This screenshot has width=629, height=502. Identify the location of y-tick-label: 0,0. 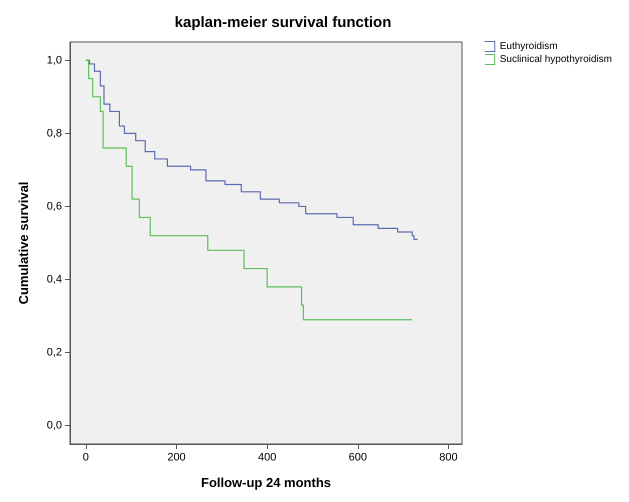
(54, 426).